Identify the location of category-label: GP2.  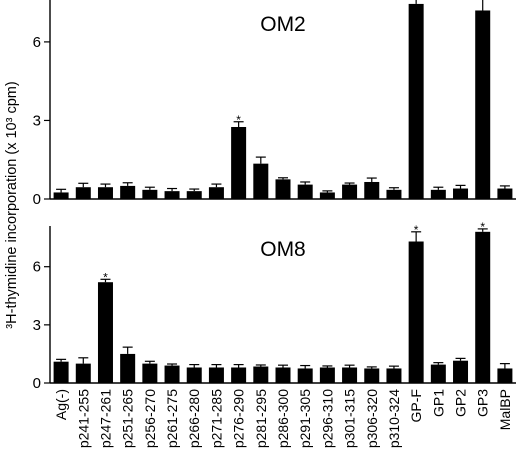
(461, 403).